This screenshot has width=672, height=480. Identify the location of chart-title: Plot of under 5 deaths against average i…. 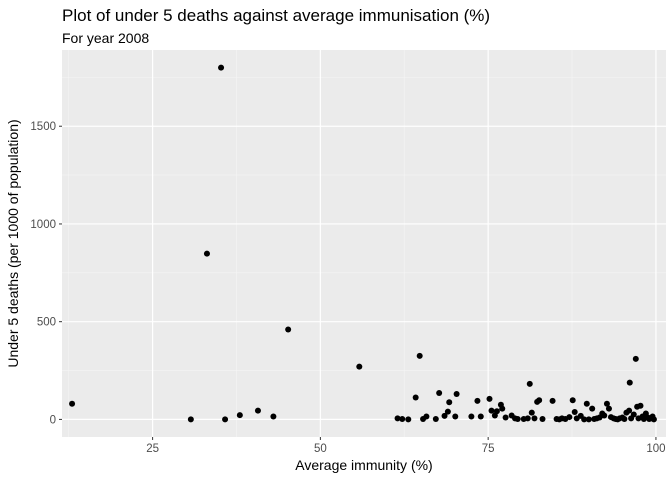
(276, 15).